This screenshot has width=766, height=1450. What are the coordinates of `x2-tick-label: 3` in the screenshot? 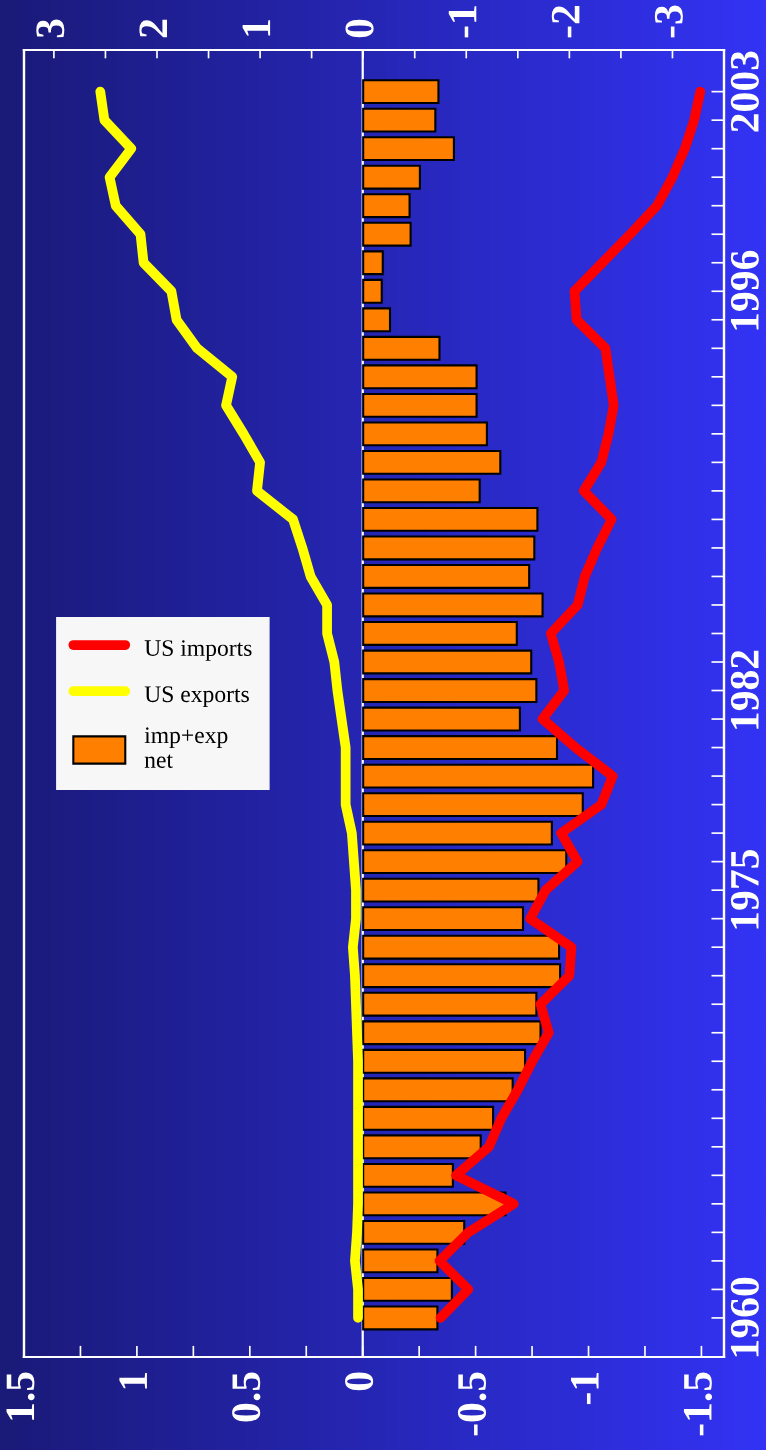 It's located at (50, 28).